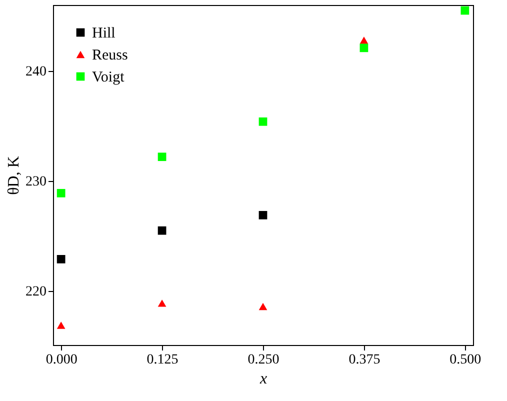  What do you see at coordinates (36, 182) in the screenshot?
I see `y-tick-label: 230` at bounding box center [36, 182].